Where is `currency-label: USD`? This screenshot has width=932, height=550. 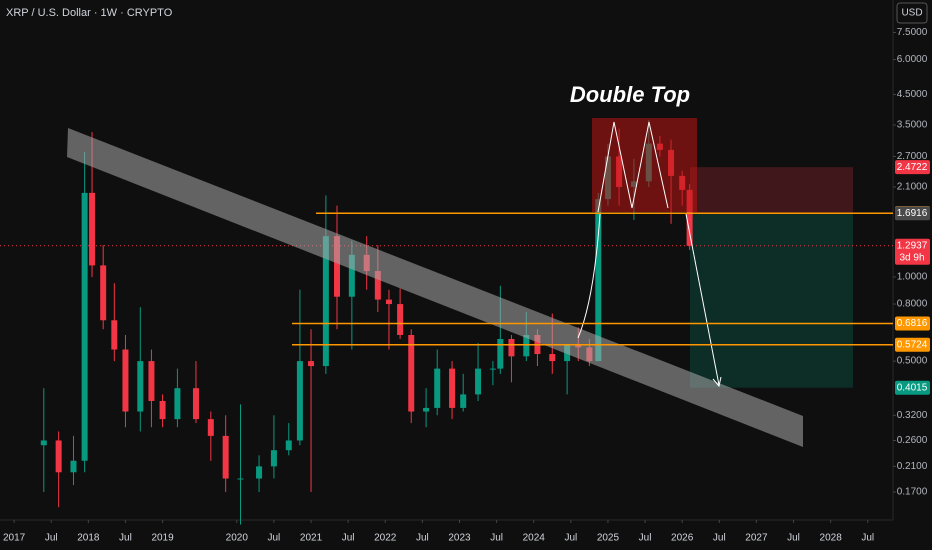
currency-label: USD is located at coordinates (911, 13).